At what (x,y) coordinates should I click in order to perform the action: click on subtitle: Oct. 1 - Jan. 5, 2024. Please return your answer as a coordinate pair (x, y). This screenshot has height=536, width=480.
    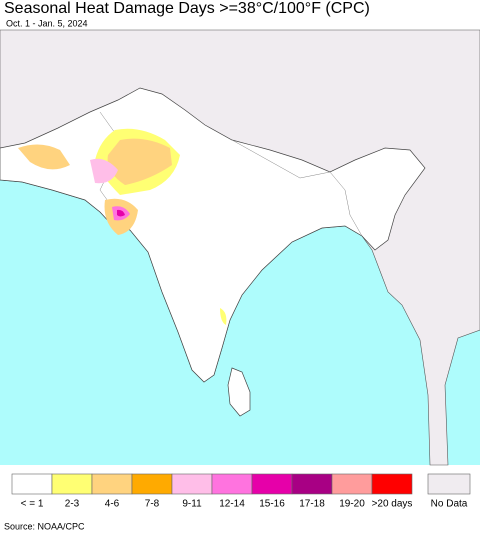
    Looking at the image, I should click on (47, 23).